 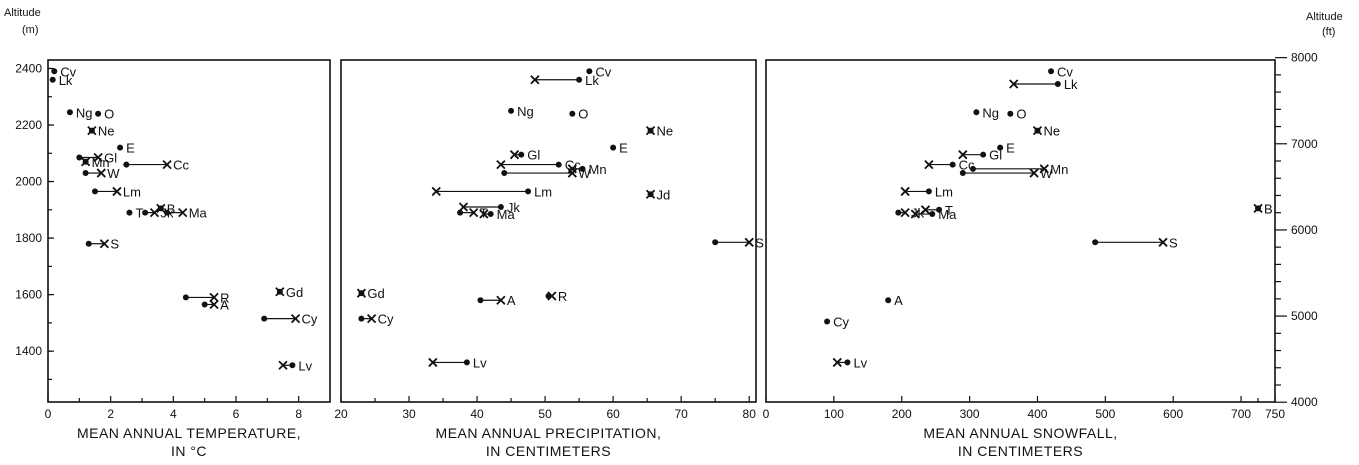 I want to click on point-Jd, so click(x=650, y=194).